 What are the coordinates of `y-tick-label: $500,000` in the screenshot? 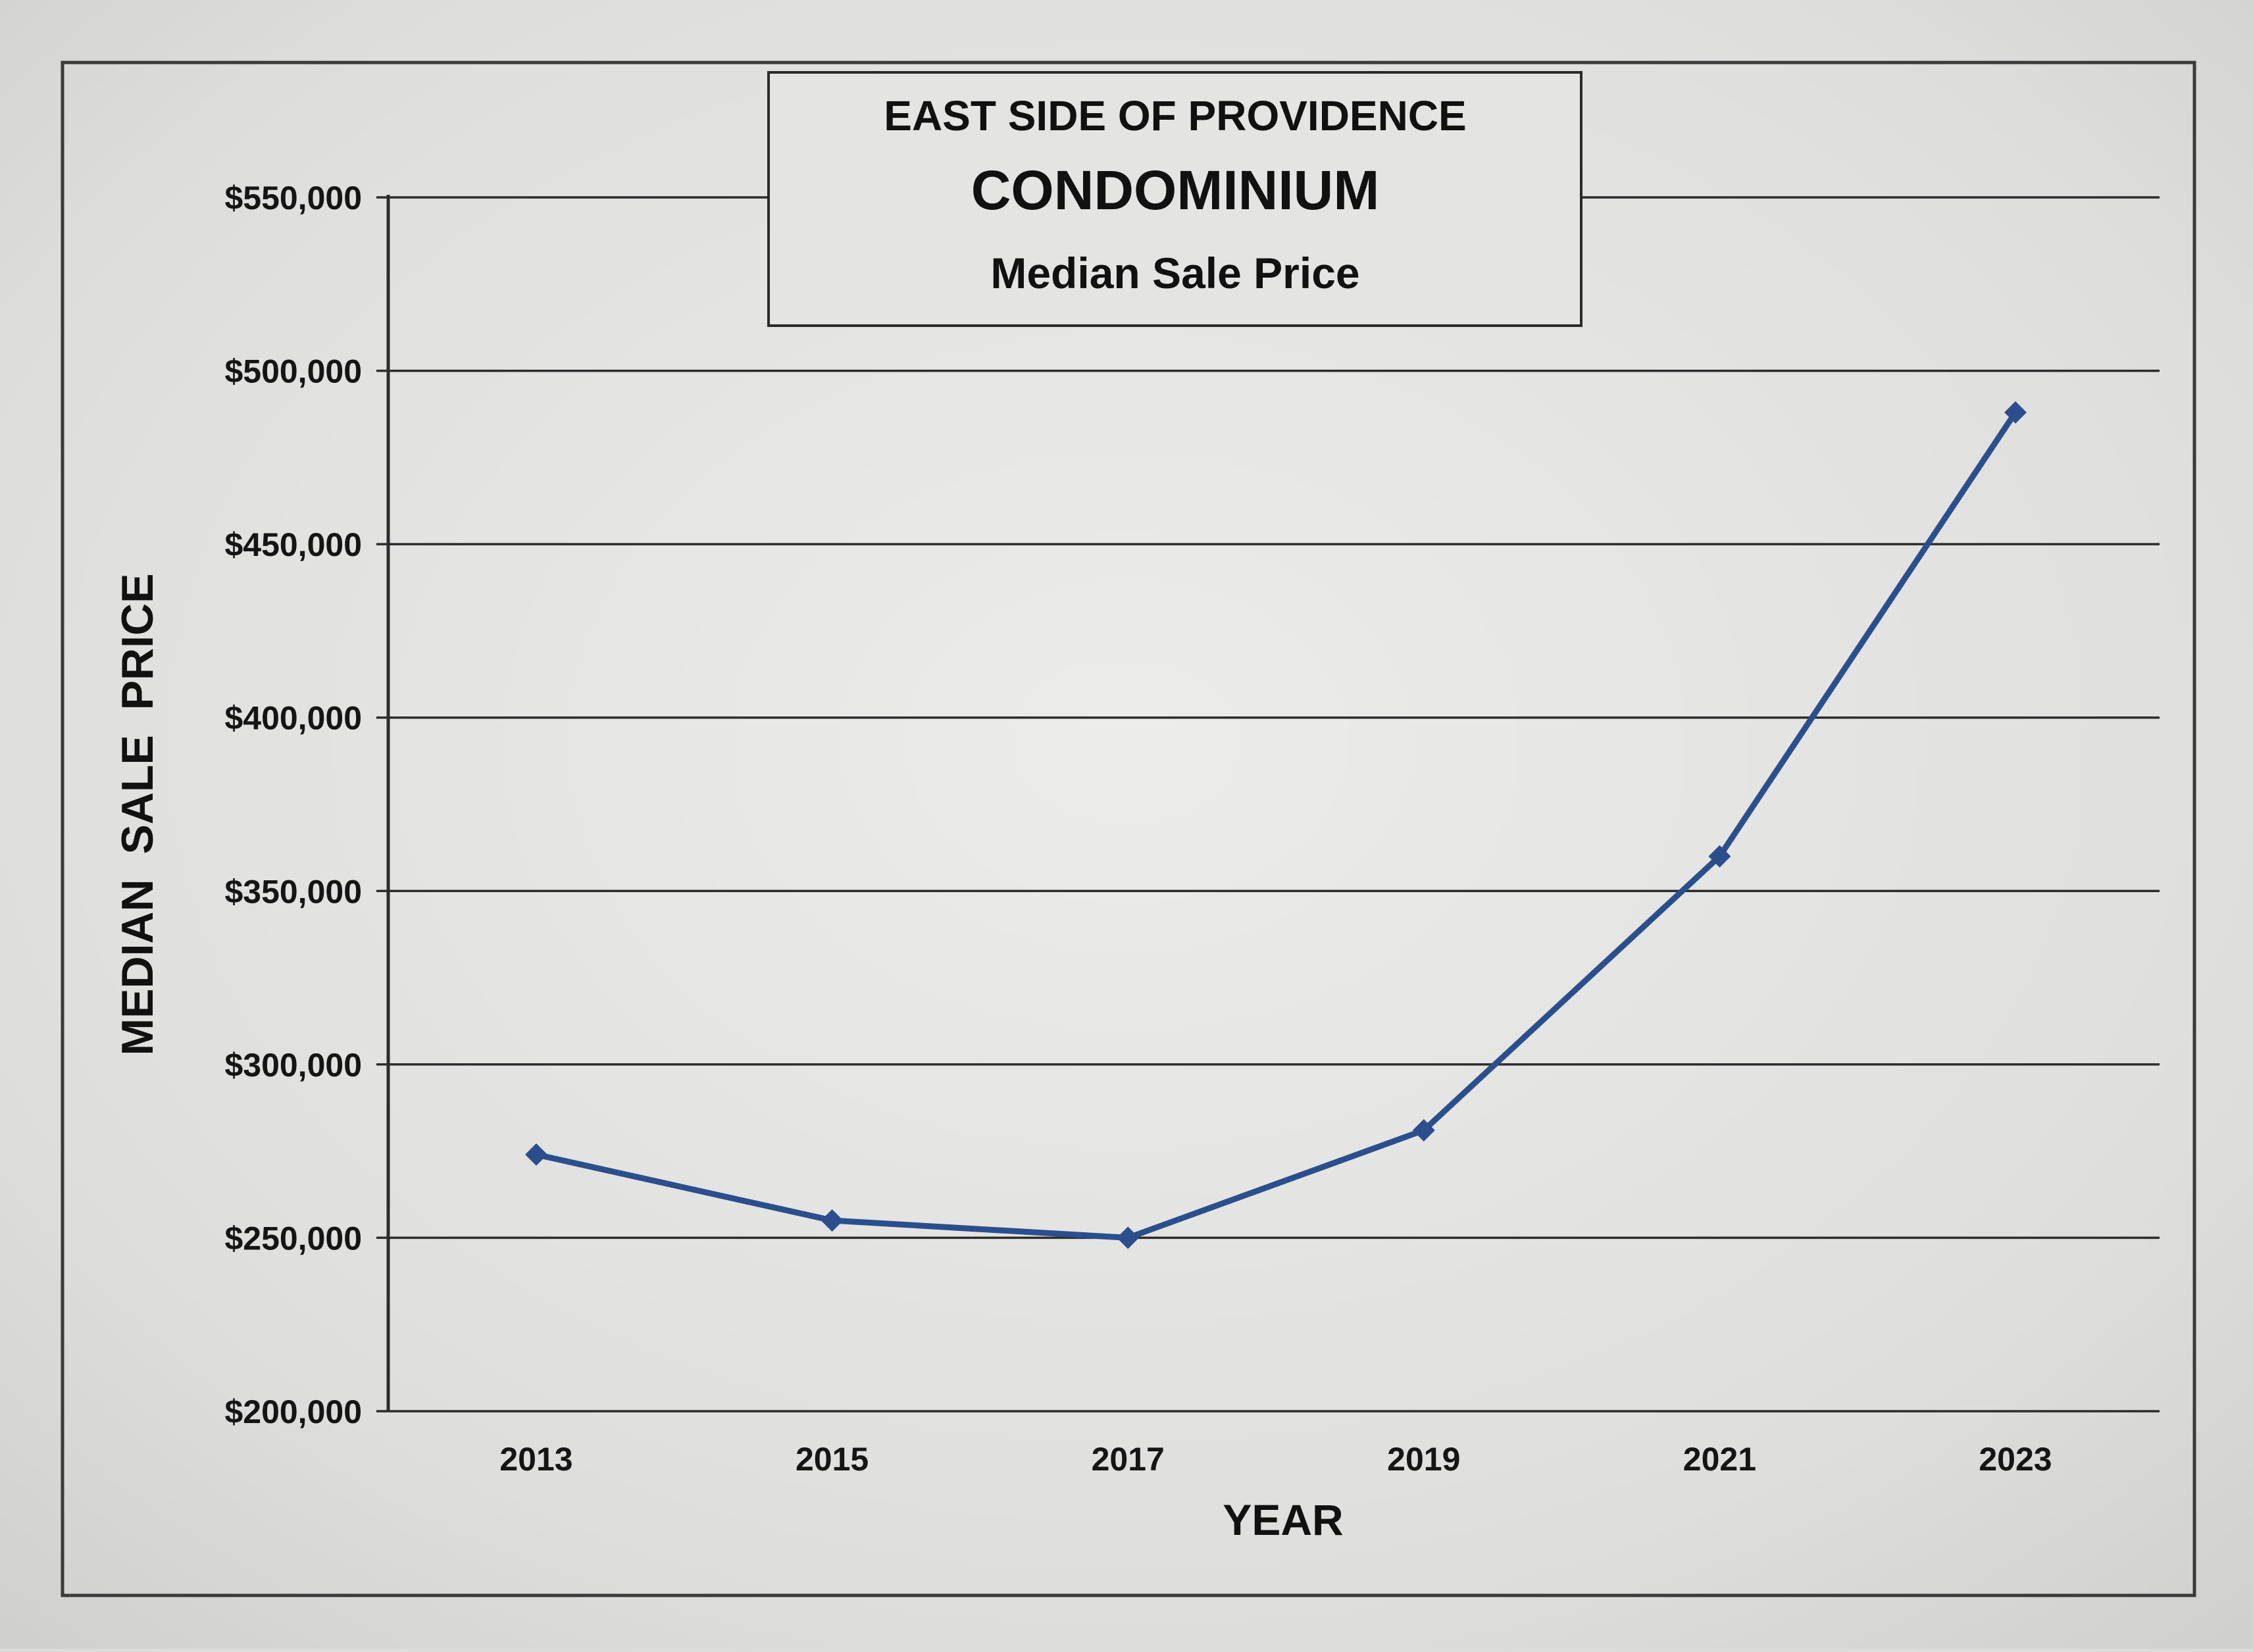 It's located at (293, 372).